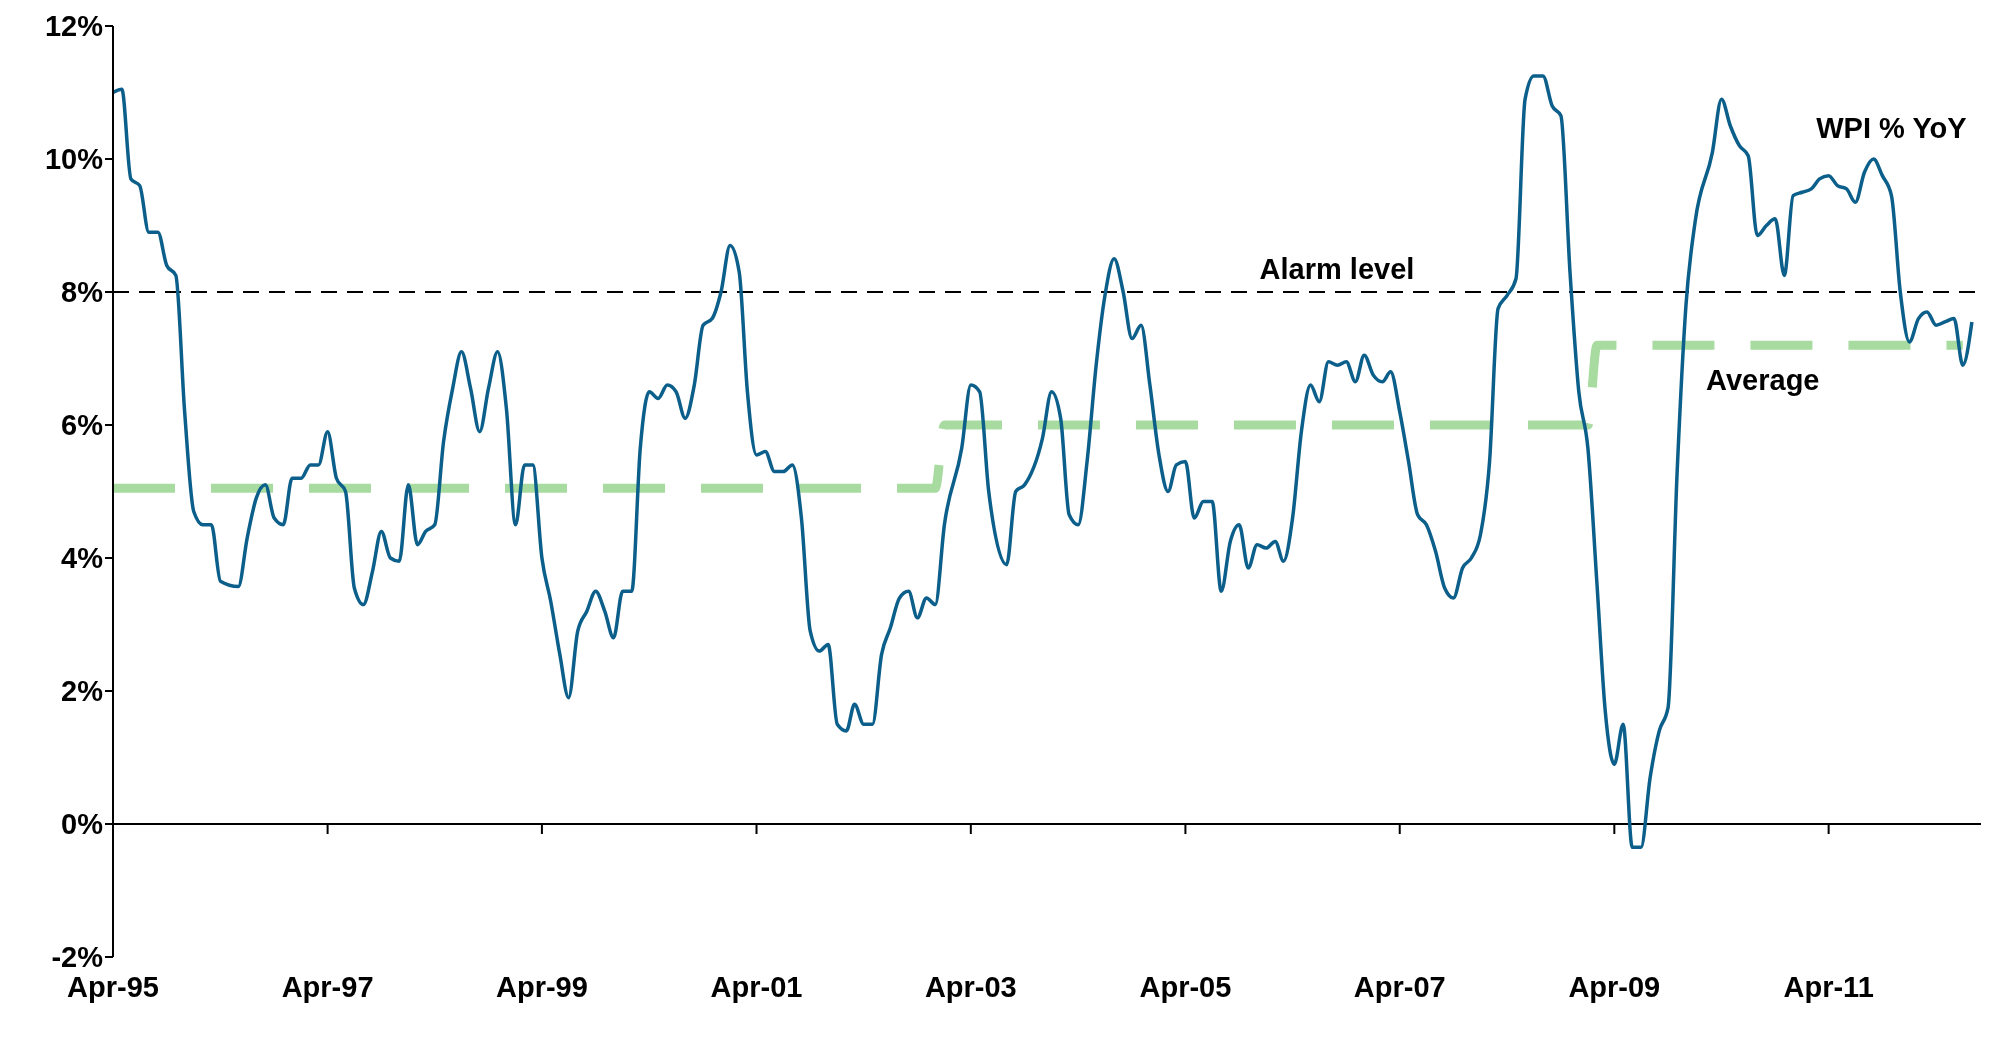  Describe the element at coordinates (82, 558) in the screenshot. I see `y-tick-label: 4%` at that location.